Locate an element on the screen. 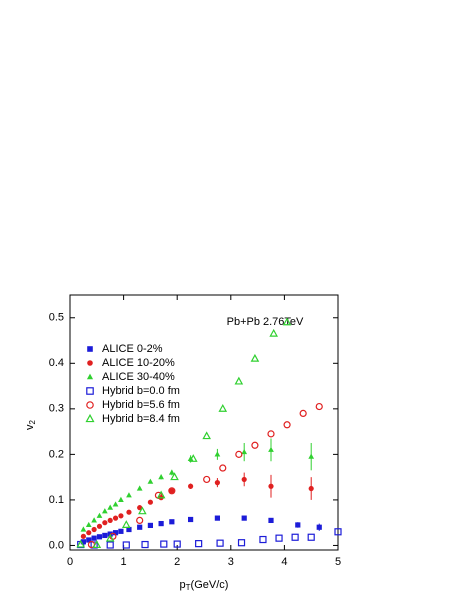 This screenshot has width=471, height=614. legend-label: ALICE 0-2% is located at coordinates (132, 349).